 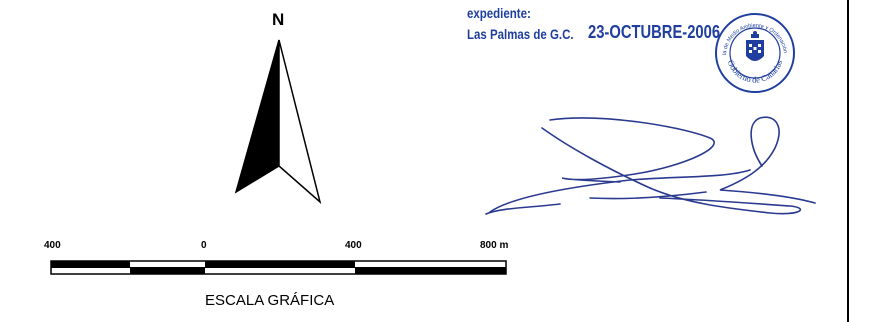 I want to click on north-arrow-icon, so click(x=278, y=122).